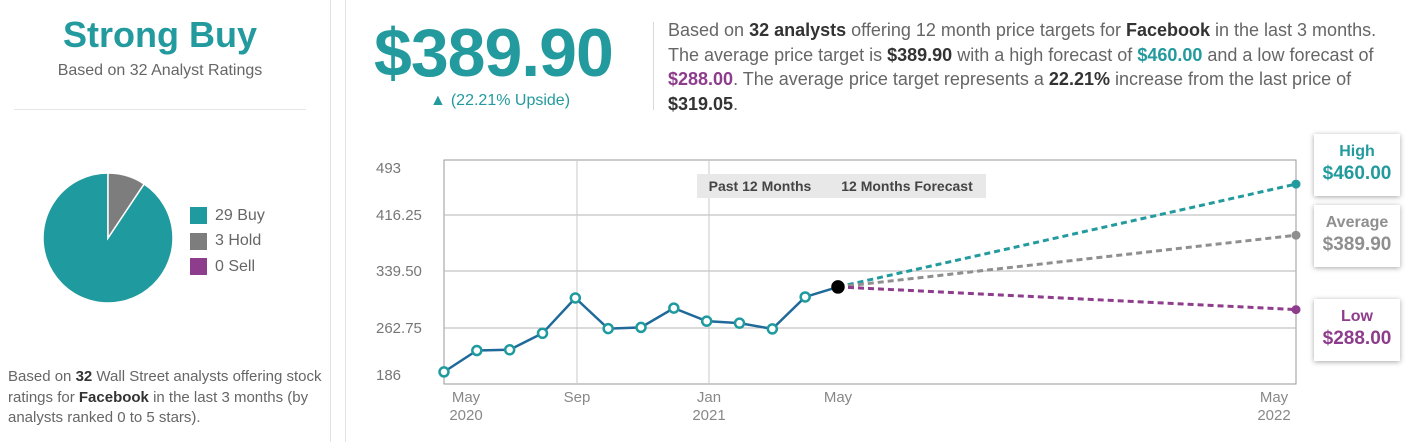  What do you see at coordinates (701, 103) in the screenshot?
I see `summary-last-price: $319.05` at bounding box center [701, 103].